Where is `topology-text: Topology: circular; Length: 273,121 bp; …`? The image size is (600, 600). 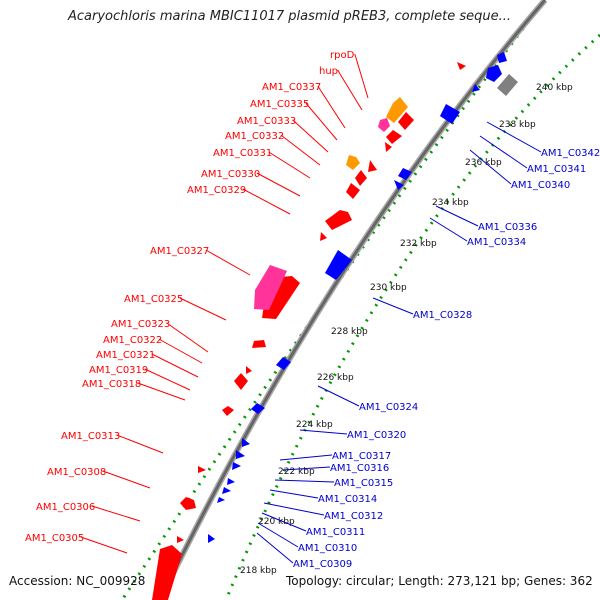 topology-text: Topology: circular; Length: 273,121 bp; … is located at coordinates (439, 581).